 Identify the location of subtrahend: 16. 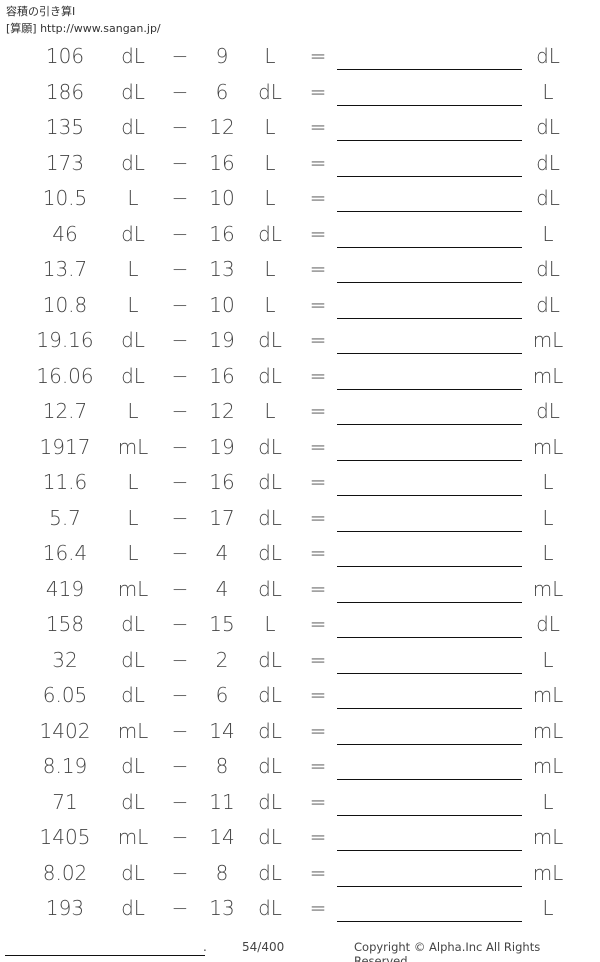
(222, 482).